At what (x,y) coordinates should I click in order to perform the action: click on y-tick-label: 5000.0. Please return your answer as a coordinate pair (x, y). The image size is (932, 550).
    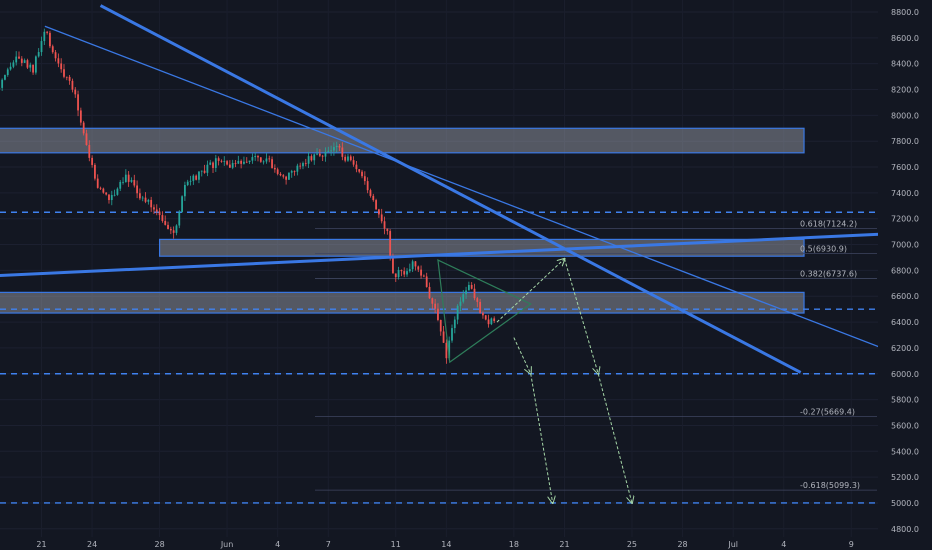
    Looking at the image, I should click on (905, 503).